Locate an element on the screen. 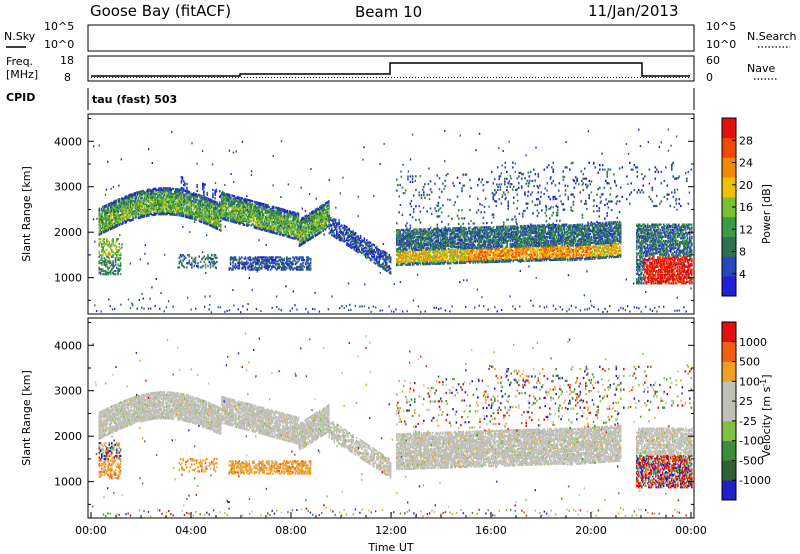  freq-panel: Freq. [MHz] 18 8 60 0 Nave is located at coordinates (392, 69).